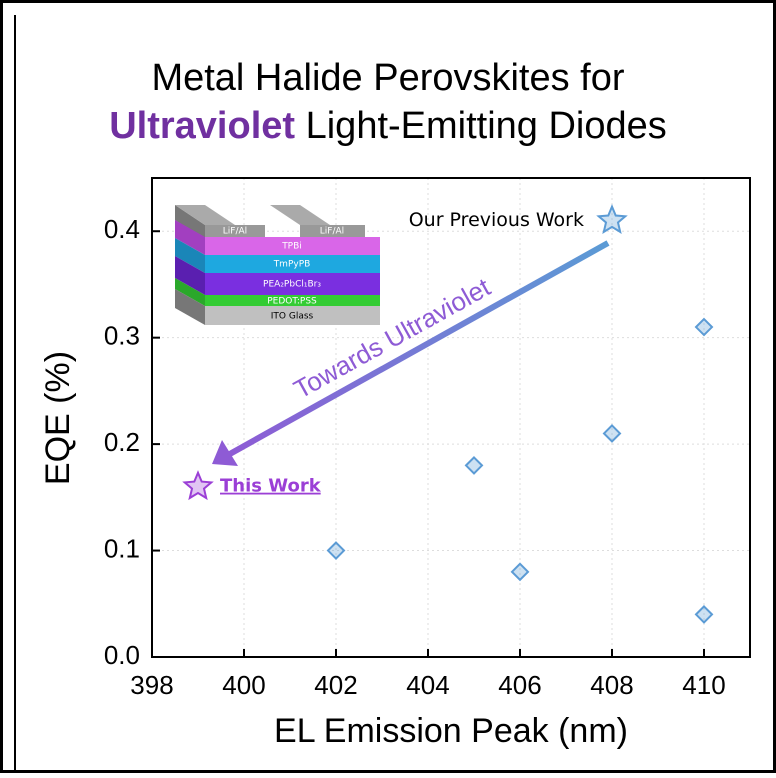  Describe the element at coordinates (122, 336) in the screenshot. I see `y-tick-label: 0.3` at that location.